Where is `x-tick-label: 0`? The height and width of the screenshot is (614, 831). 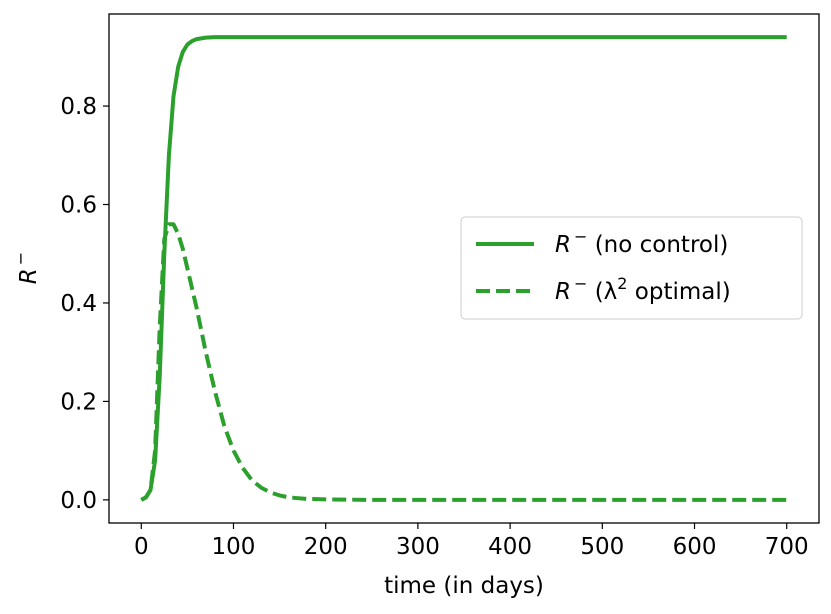 x-tick-label: 0 is located at coordinates (141, 547).